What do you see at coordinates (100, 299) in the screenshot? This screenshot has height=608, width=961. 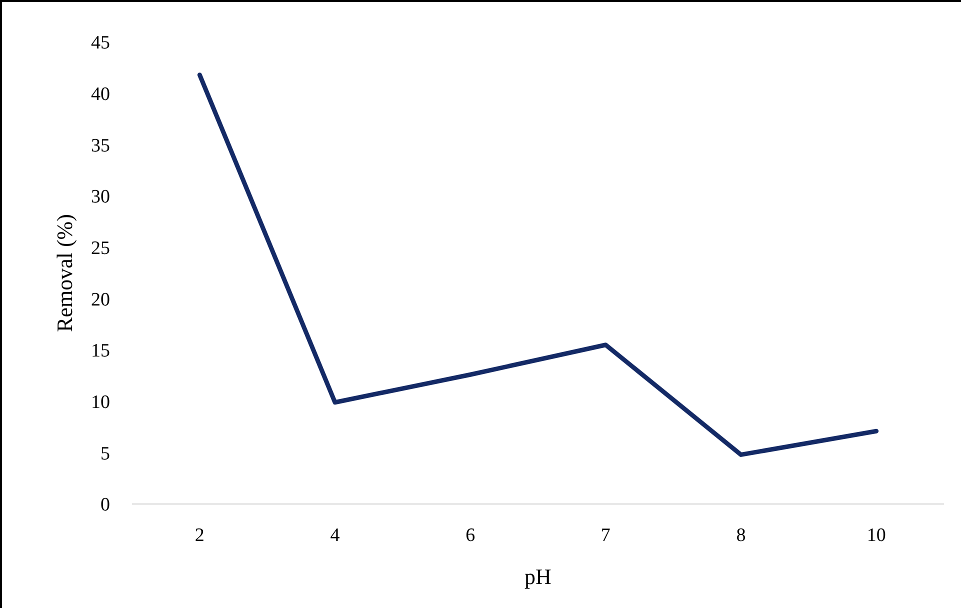 I see `y-tick-label: 20` at bounding box center [100, 299].